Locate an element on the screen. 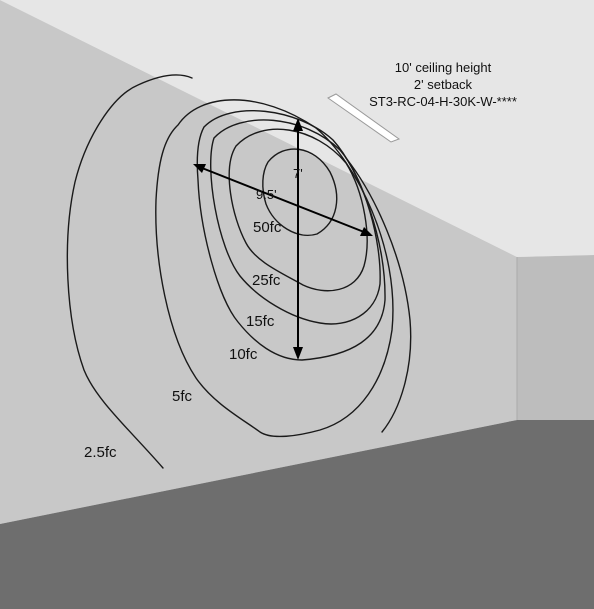  ceiling-height-text: 10' ceiling height is located at coordinates (443, 67).